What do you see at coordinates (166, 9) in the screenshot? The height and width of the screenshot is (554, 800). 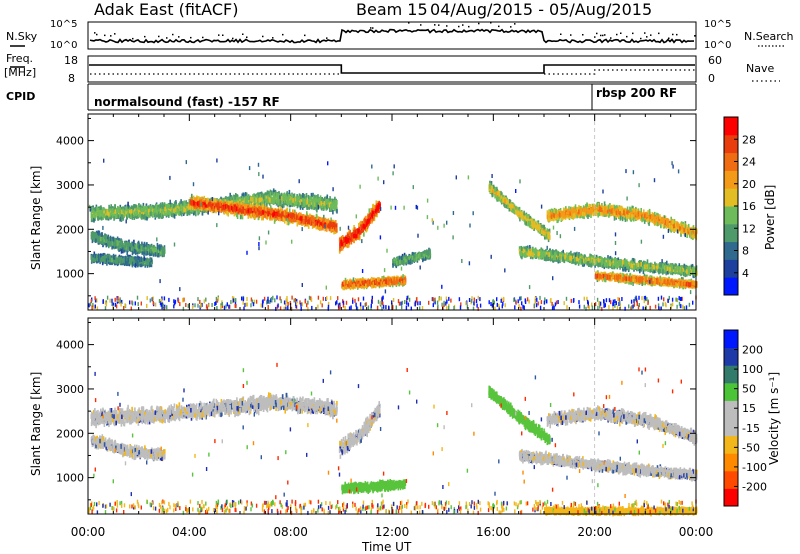 I see `figure-title: Adak East (fitACF)` at bounding box center [166, 9].